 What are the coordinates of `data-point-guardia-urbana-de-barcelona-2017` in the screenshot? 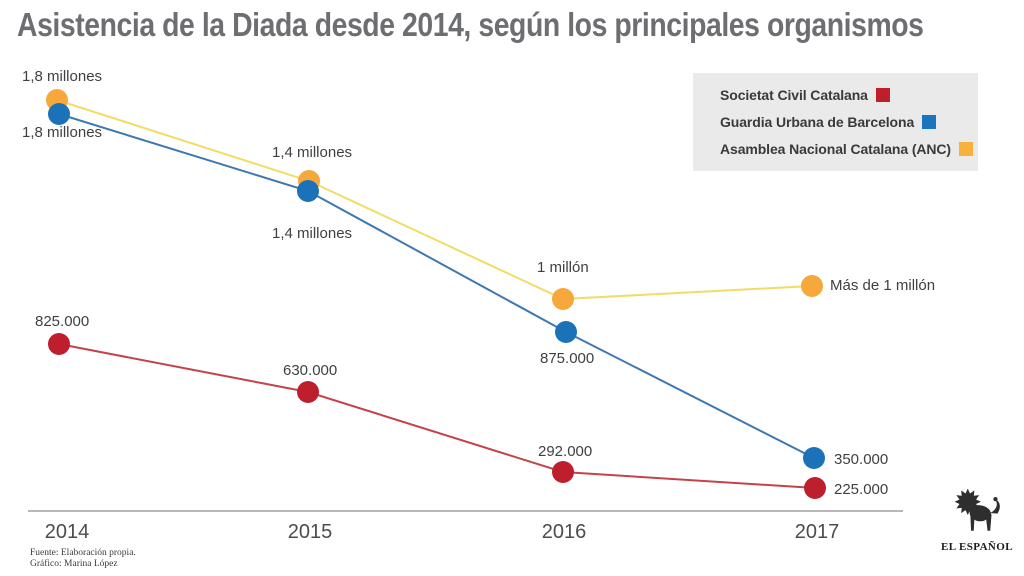 It's located at (814, 458).